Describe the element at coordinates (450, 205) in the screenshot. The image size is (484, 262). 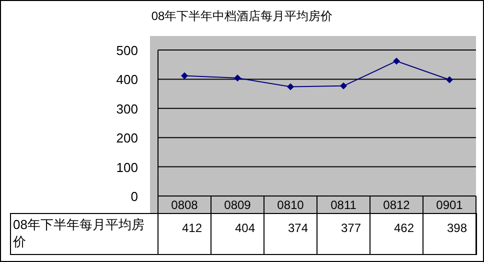
I see `x-tick-label: 0901` at that location.